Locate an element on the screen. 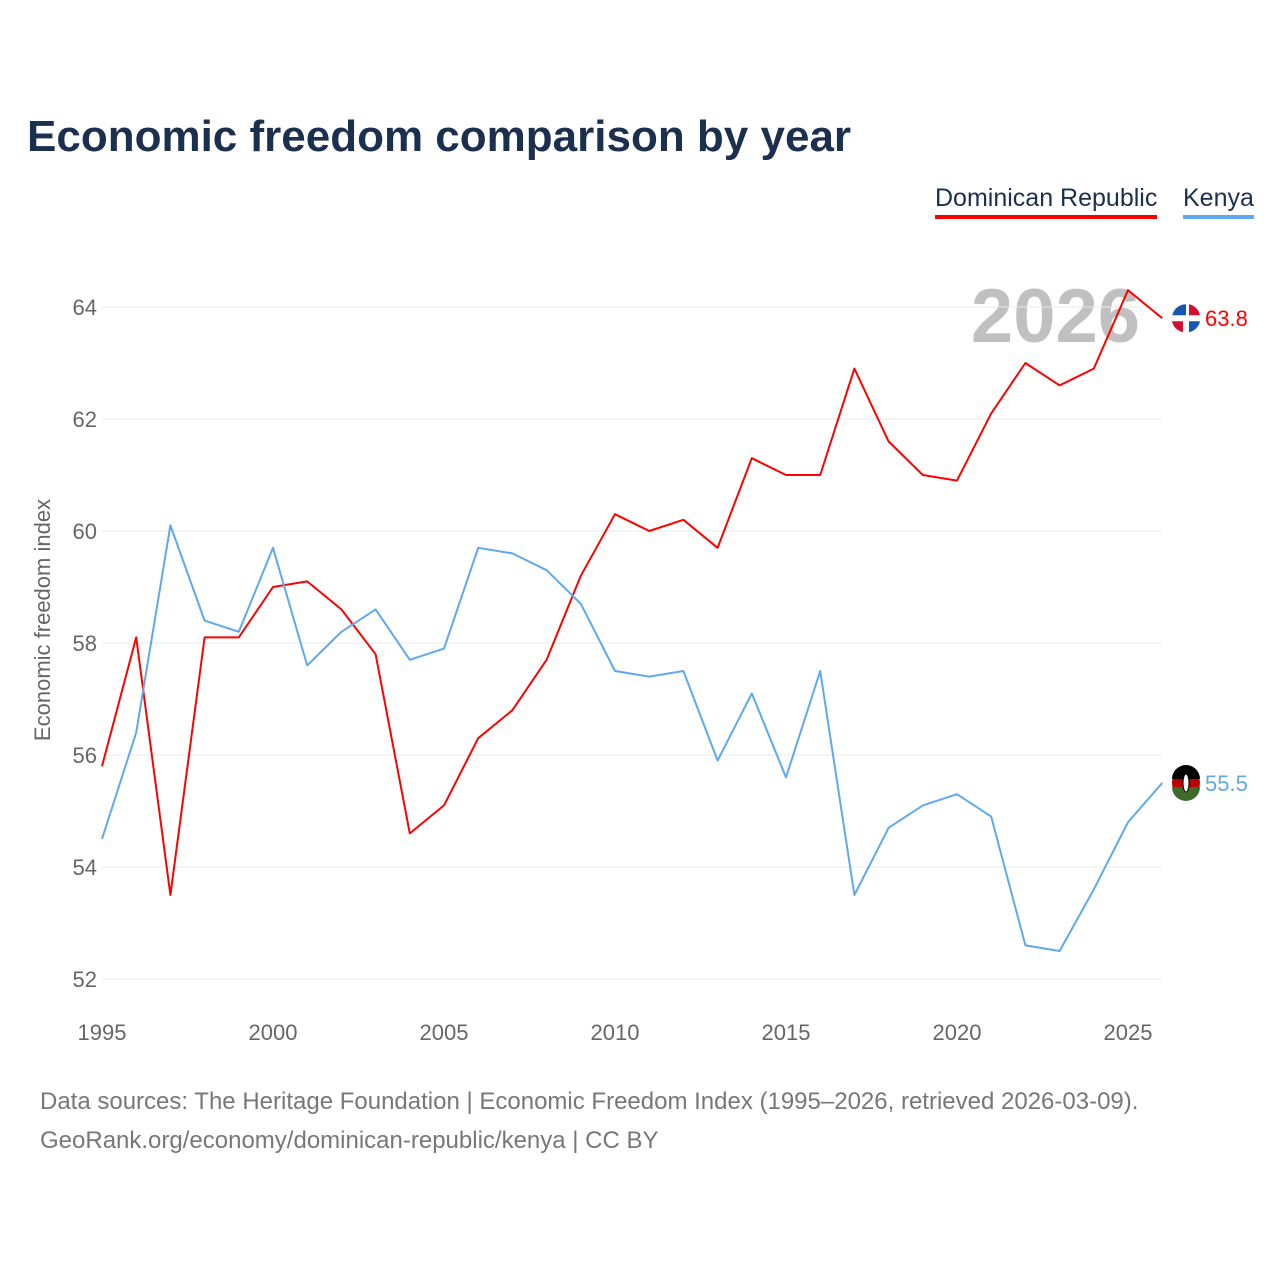 Image resolution: width=1280 pixels, height=1280 pixels. x-tick-label: 2025 is located at coordinates (1128, 1032).